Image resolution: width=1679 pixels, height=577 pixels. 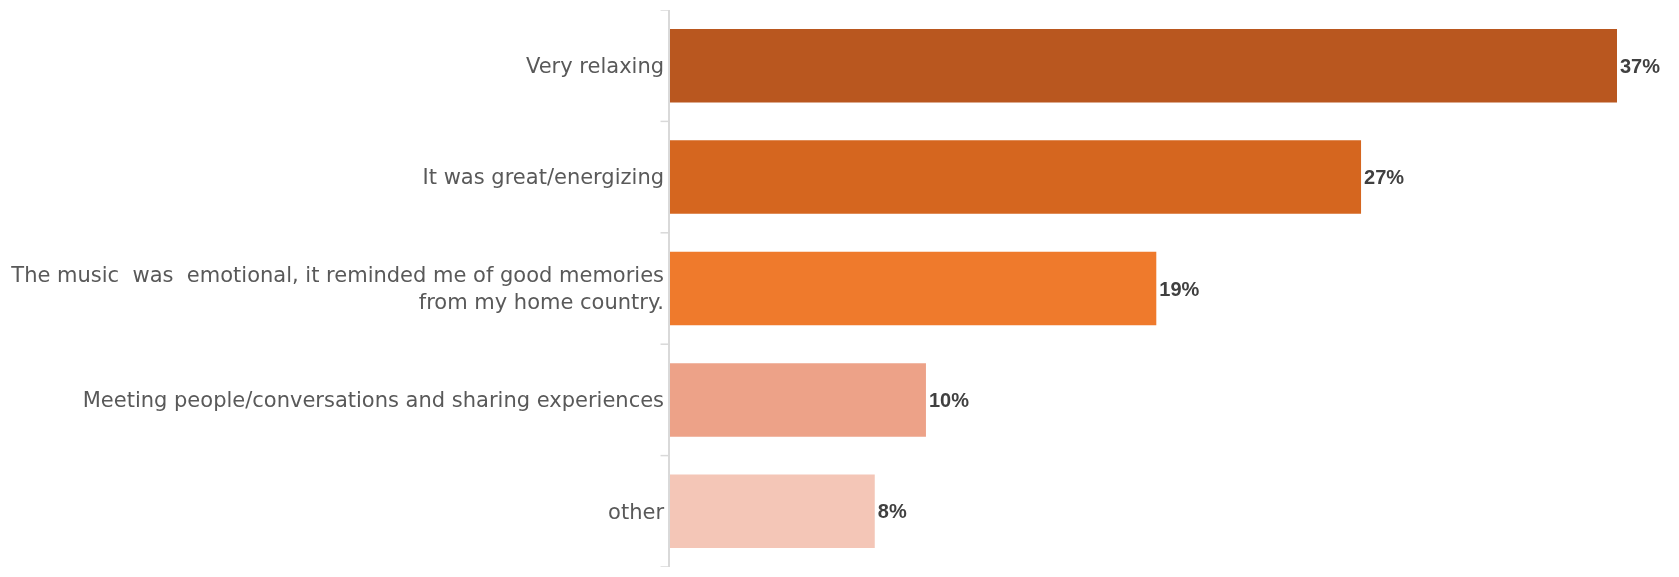 What do you see at coordinates (595, 66) in the screenshot?
I see `y-tick-label: Very relaxing` at bounding box center [595, 66].